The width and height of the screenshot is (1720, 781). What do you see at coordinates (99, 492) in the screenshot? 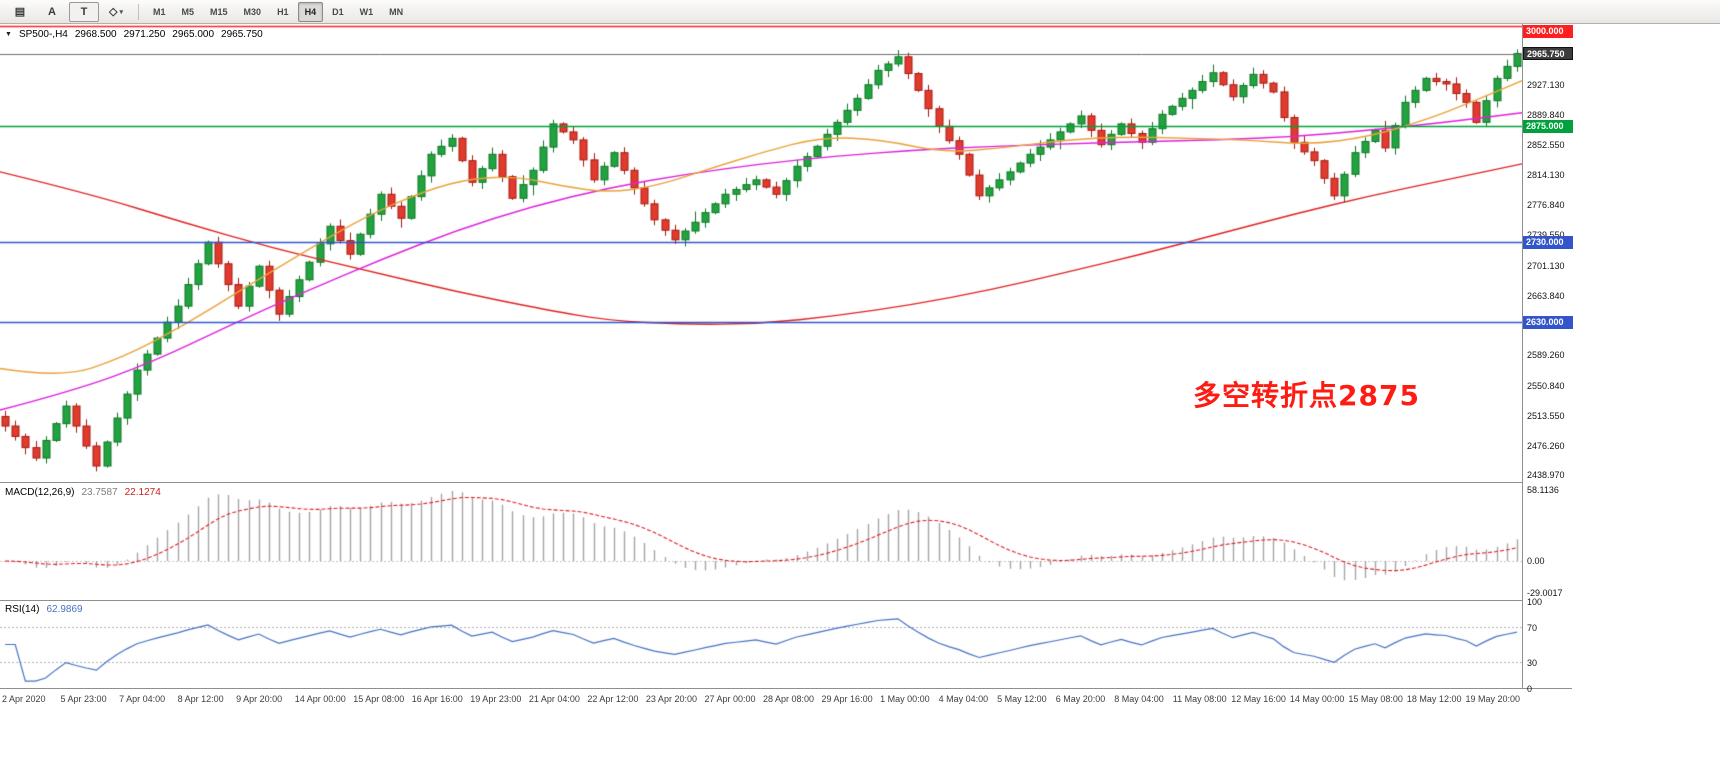
I see `macd-main-value: 23.7587` at bounding box center [99, 492].